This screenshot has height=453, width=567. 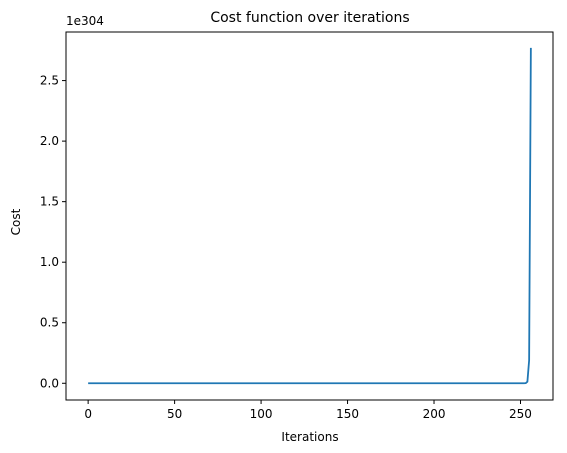 What do you see at coordinates (261, 414) in the screenshot?
I see `x-tick-label: 100` at bounding box center [261, 414].